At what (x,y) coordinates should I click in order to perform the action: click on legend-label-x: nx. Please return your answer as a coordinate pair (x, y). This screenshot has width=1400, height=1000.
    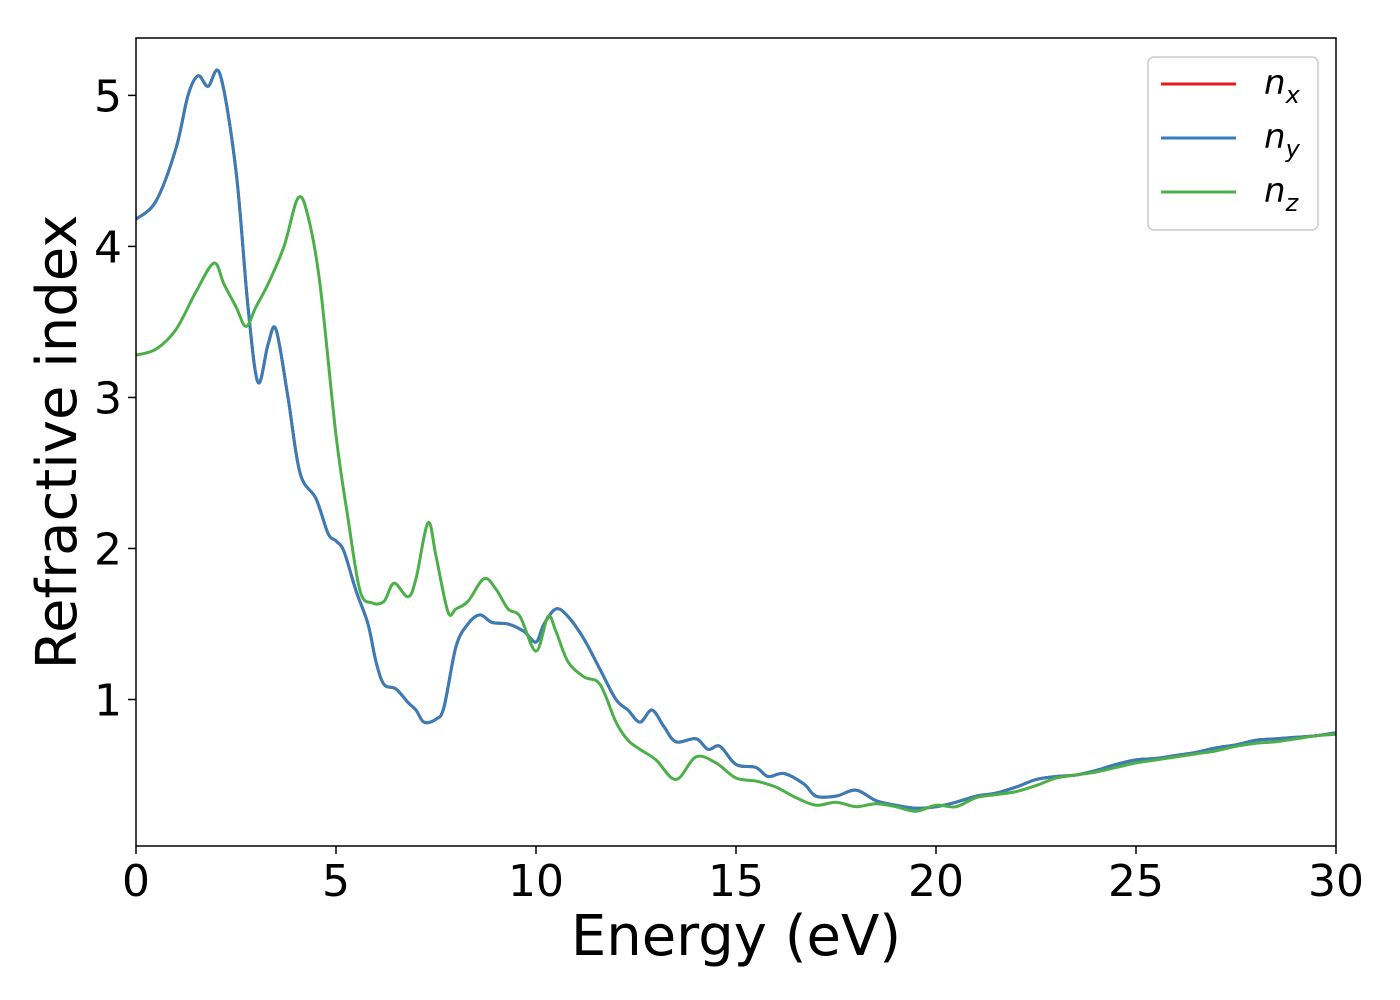
    Looking at the image, I should click on (1282, 86).